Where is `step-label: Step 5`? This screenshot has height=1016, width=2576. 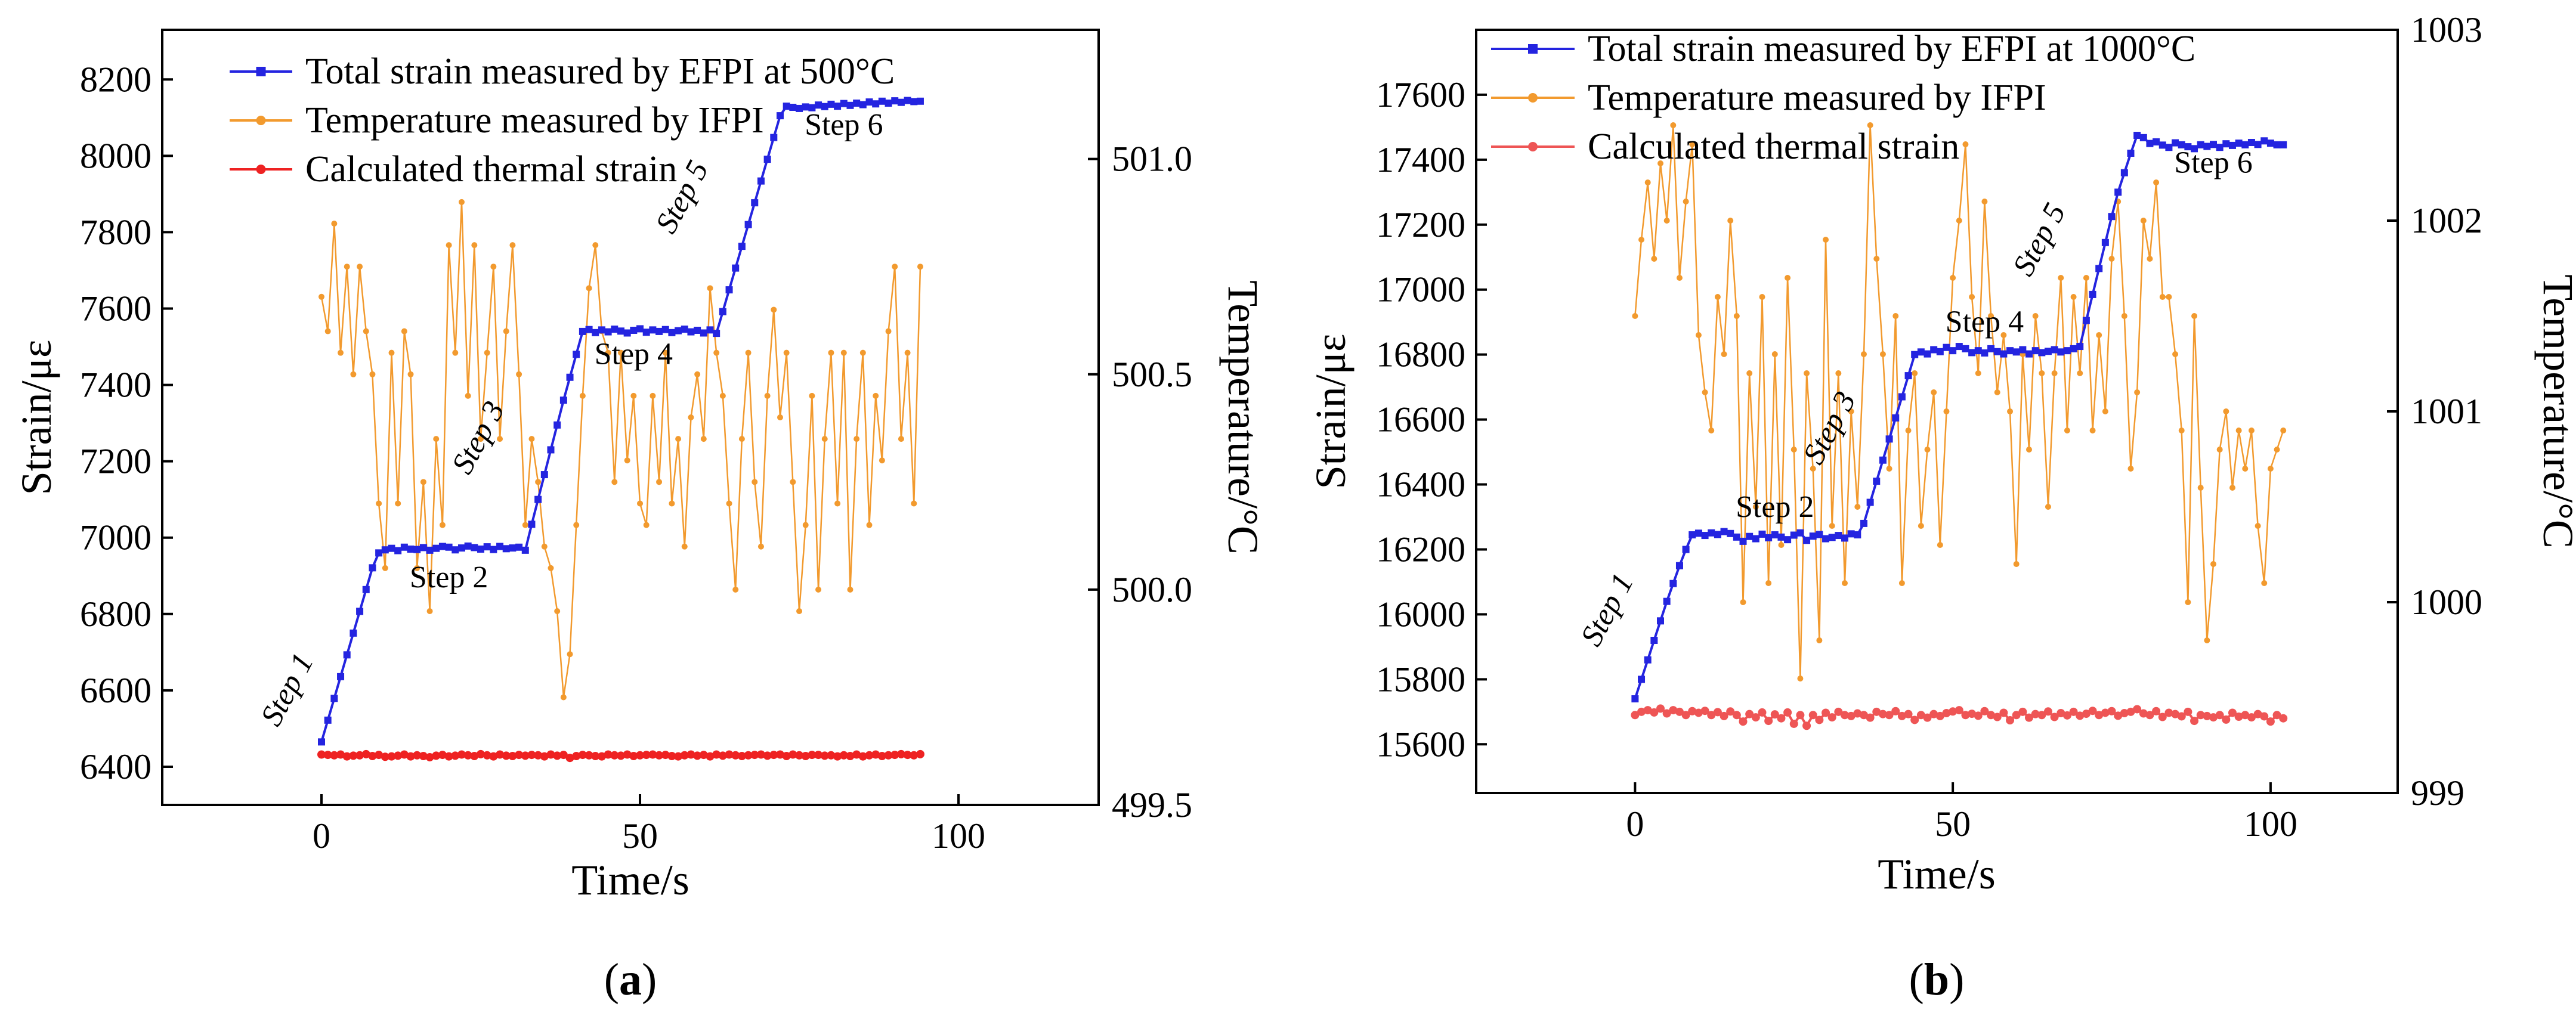
step-label: Step 5 is located at coordinates (2039, 239).